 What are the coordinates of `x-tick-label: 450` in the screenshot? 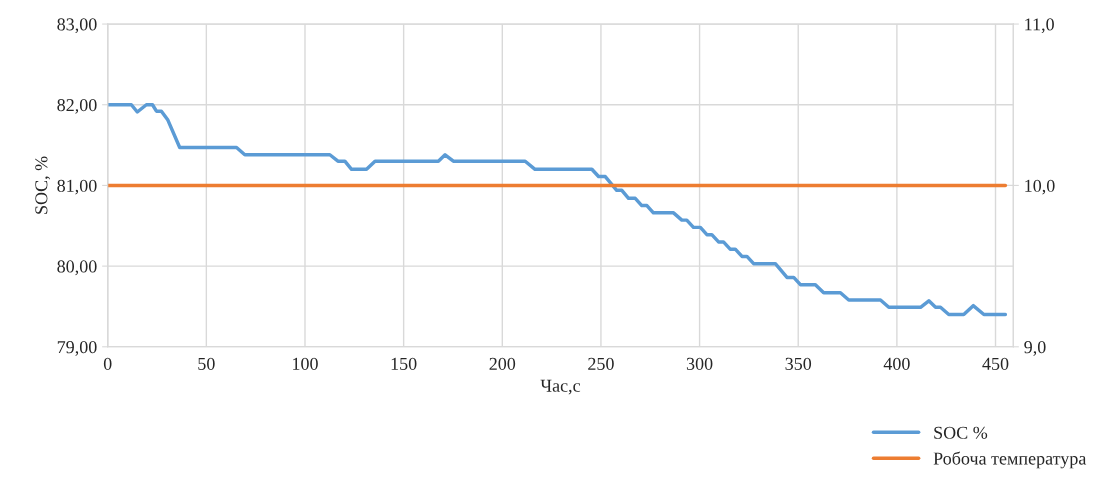 It's located at (995, 363).